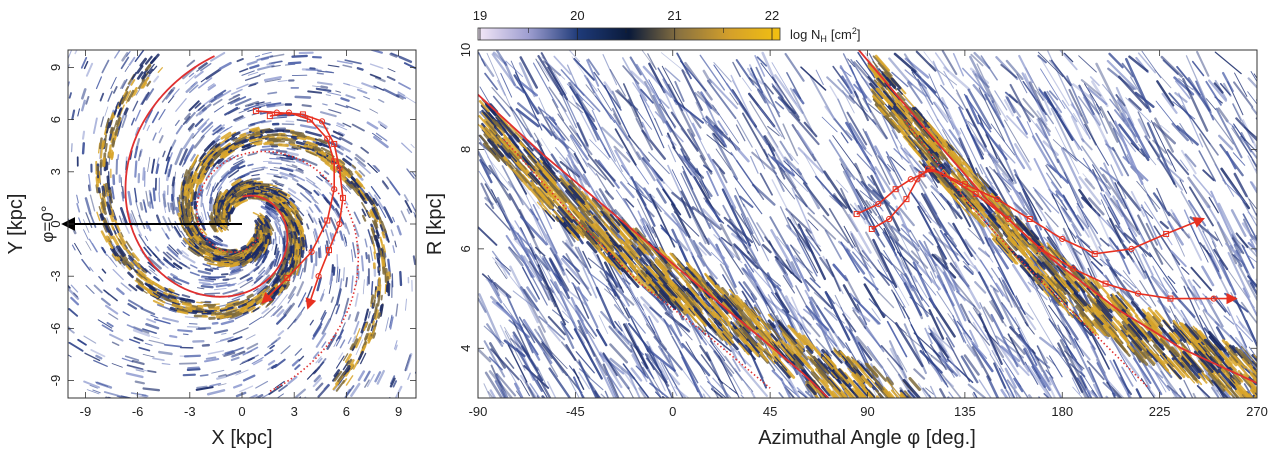 This screenshot has width=1276, height=453. I want to click on left-y-tick-label: -6, so click(55, 329).